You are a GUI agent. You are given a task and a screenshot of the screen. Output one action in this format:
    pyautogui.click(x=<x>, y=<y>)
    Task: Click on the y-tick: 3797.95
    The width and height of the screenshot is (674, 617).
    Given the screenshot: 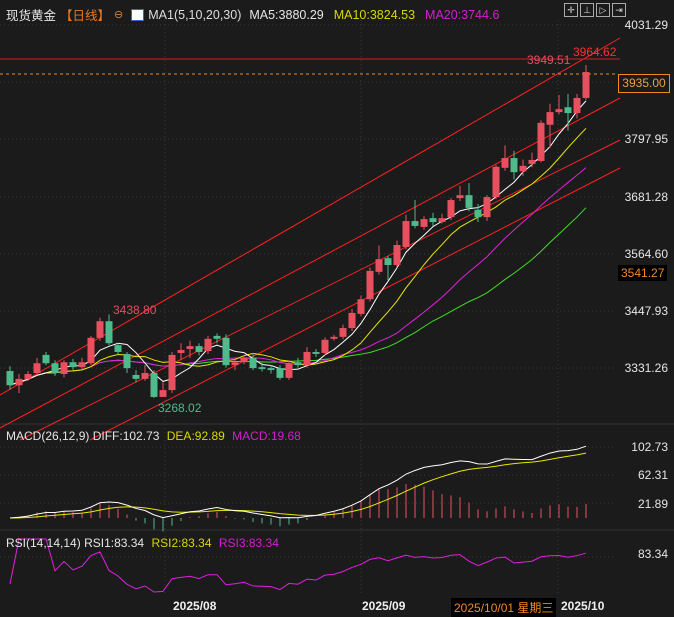 What is the action you would take?
    pyautogui.click(x=646, y=139)
    